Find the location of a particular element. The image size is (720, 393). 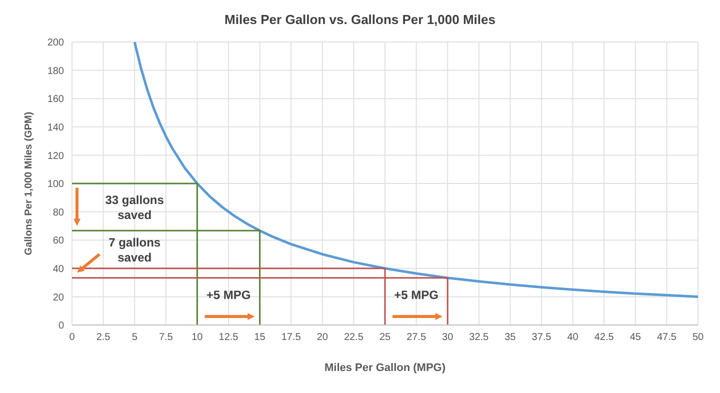

y-tick-label: 180 is located at coordinates (55, 71).